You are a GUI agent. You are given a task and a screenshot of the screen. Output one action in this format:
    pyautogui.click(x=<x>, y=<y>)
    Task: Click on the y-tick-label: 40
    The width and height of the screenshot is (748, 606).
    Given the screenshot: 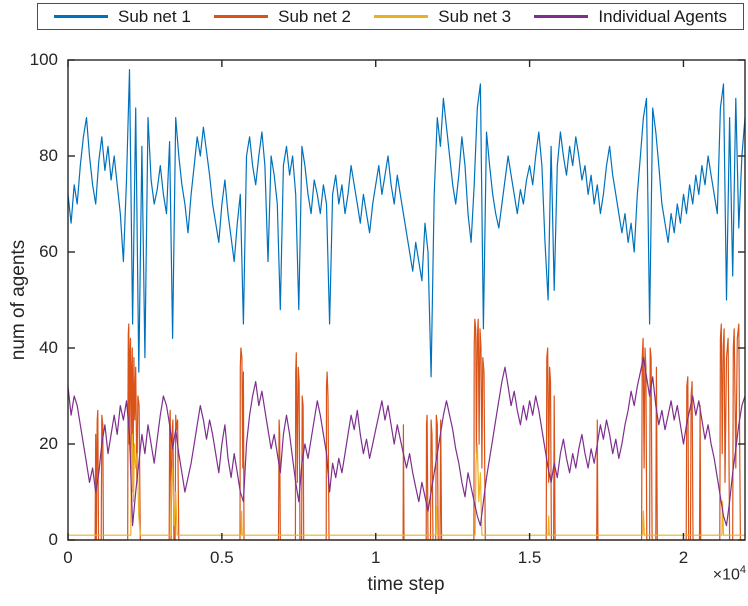 What is the action you would take?
    pyautogui.click(x=48, y=347)
    